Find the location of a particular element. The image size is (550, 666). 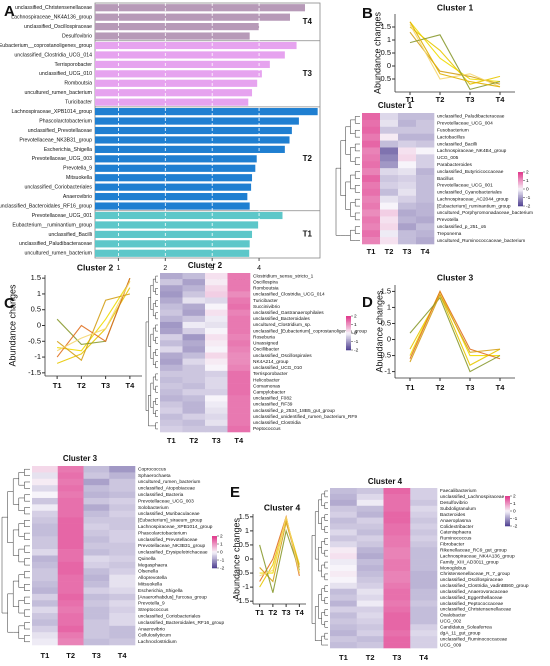

colorbar-label: -2 is located at coordinates (515, 526).